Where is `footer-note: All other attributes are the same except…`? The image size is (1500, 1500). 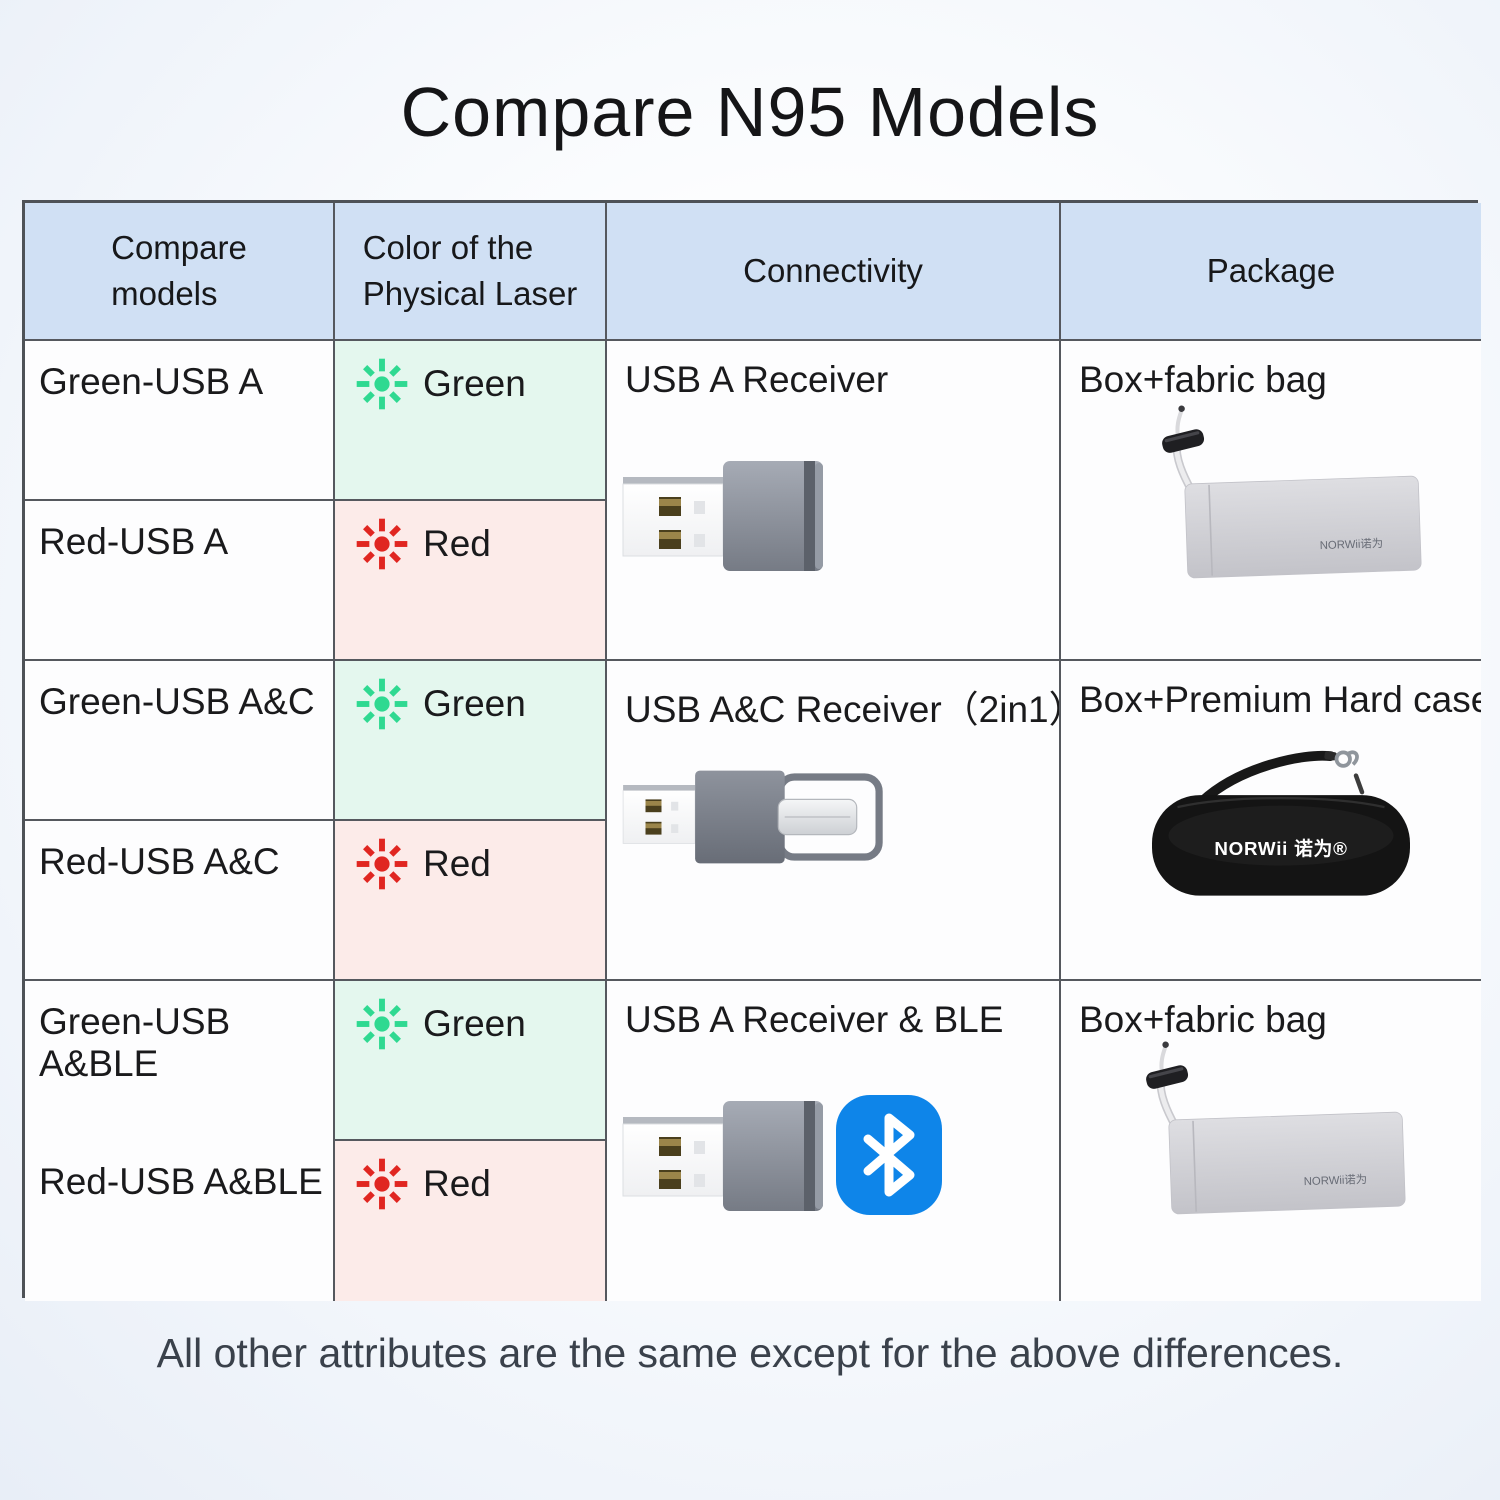 footer-note: All other attributes are the same except… is located at coordinates (750, 1353).